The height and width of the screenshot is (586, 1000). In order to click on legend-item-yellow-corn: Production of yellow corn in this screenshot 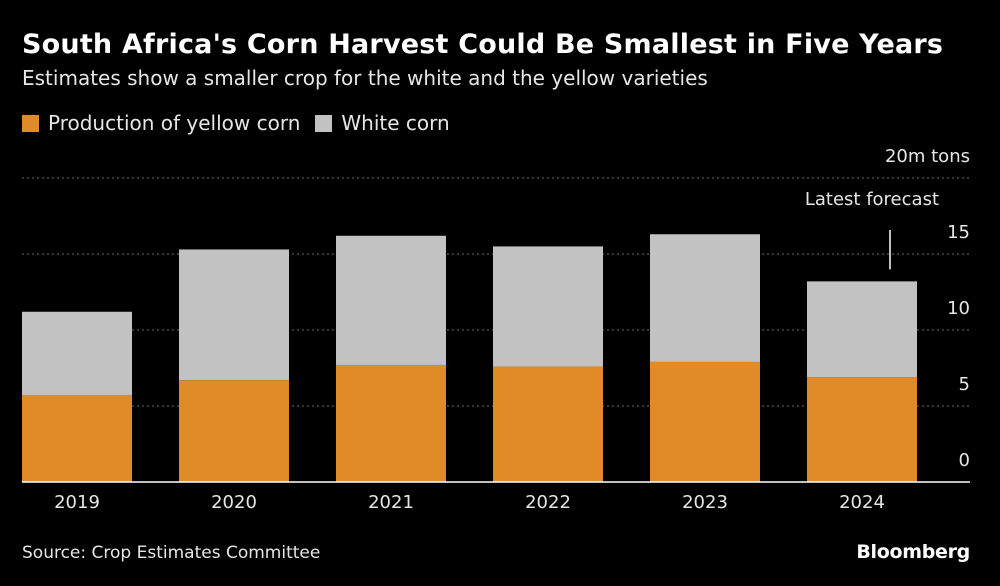, I will do `click(161, 123)`.